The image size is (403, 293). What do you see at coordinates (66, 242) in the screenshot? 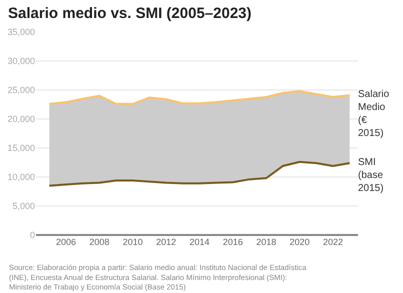
I see `x-tick-label: 2006` at bounding box center [66, 242].